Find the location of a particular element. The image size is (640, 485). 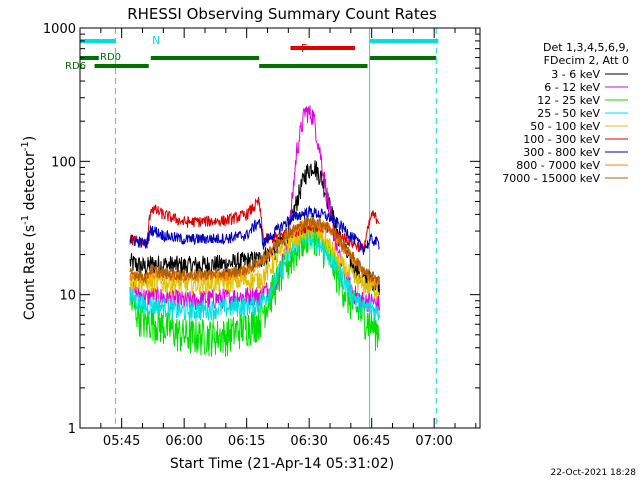

bar-annotations: N RD0 RD6 F is located at coordinates (186, 53).